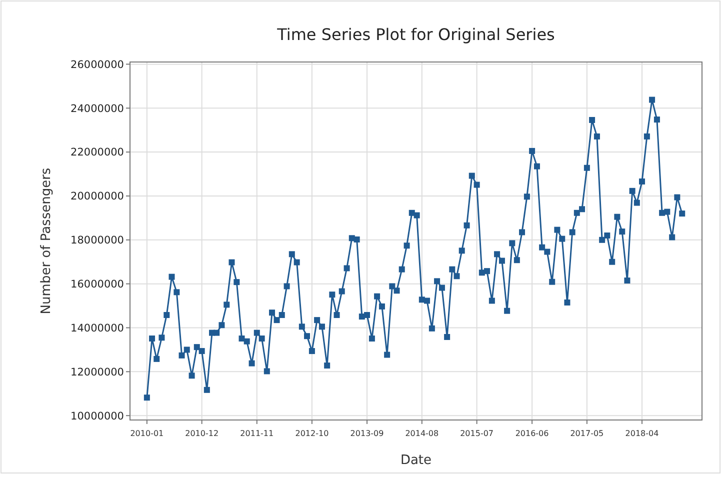 This screenshot has height=484, width=721. What do you see at coordinates (97, 64) in the screenshot?
I see `y-tick-label: 26000000` at bounding box center [97, 64].